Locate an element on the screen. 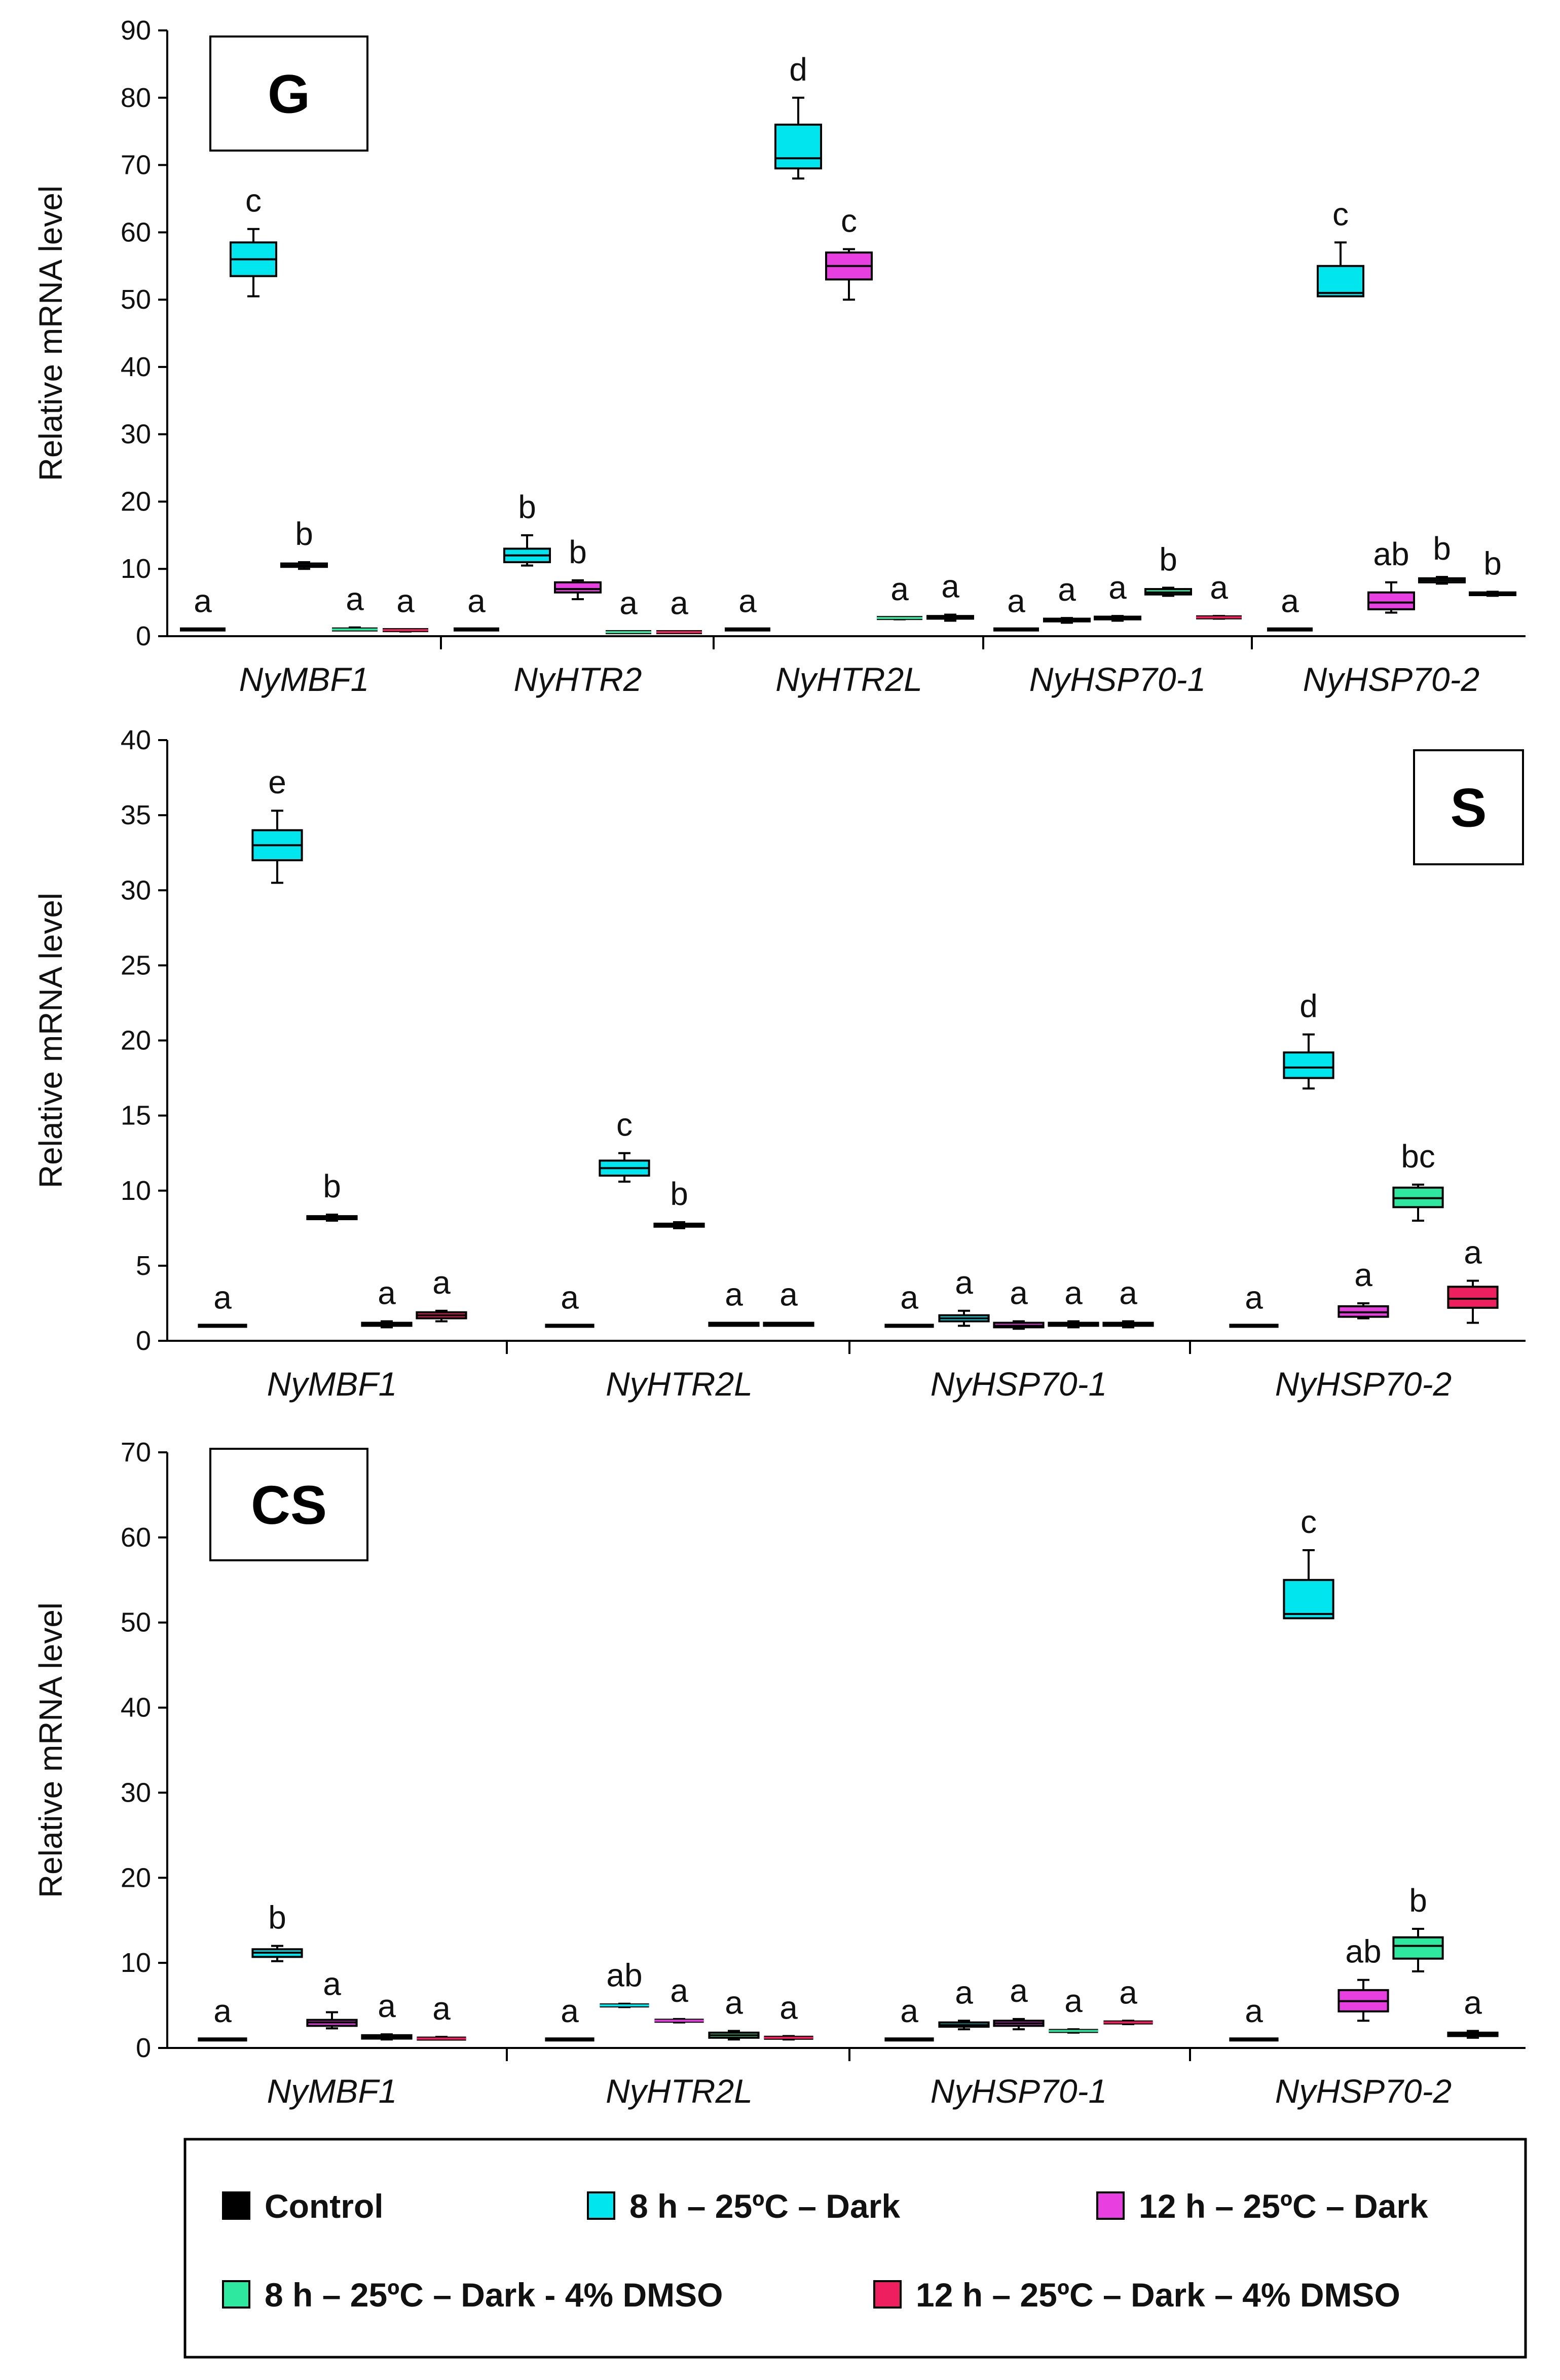 This screenshot has height=2380, width=1560. panel-label-box: S is located at coordinates (1468, 807).